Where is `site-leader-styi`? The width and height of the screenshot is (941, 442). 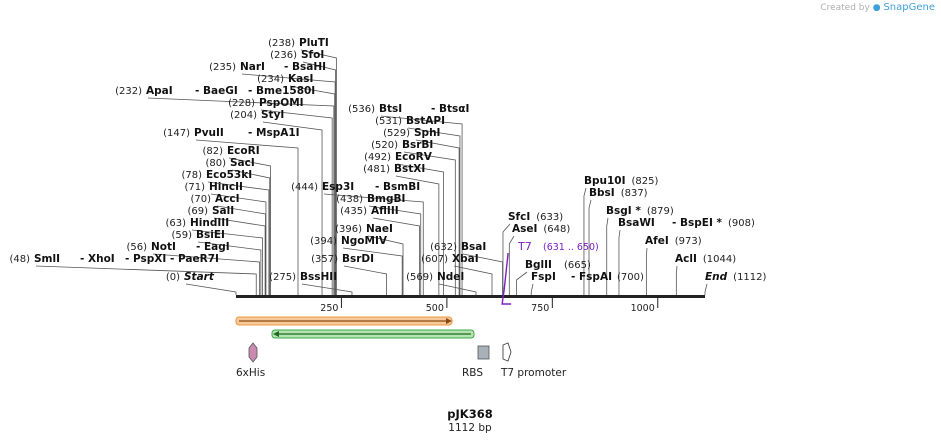 site-leader-styi is located at coordinates (292, 208).